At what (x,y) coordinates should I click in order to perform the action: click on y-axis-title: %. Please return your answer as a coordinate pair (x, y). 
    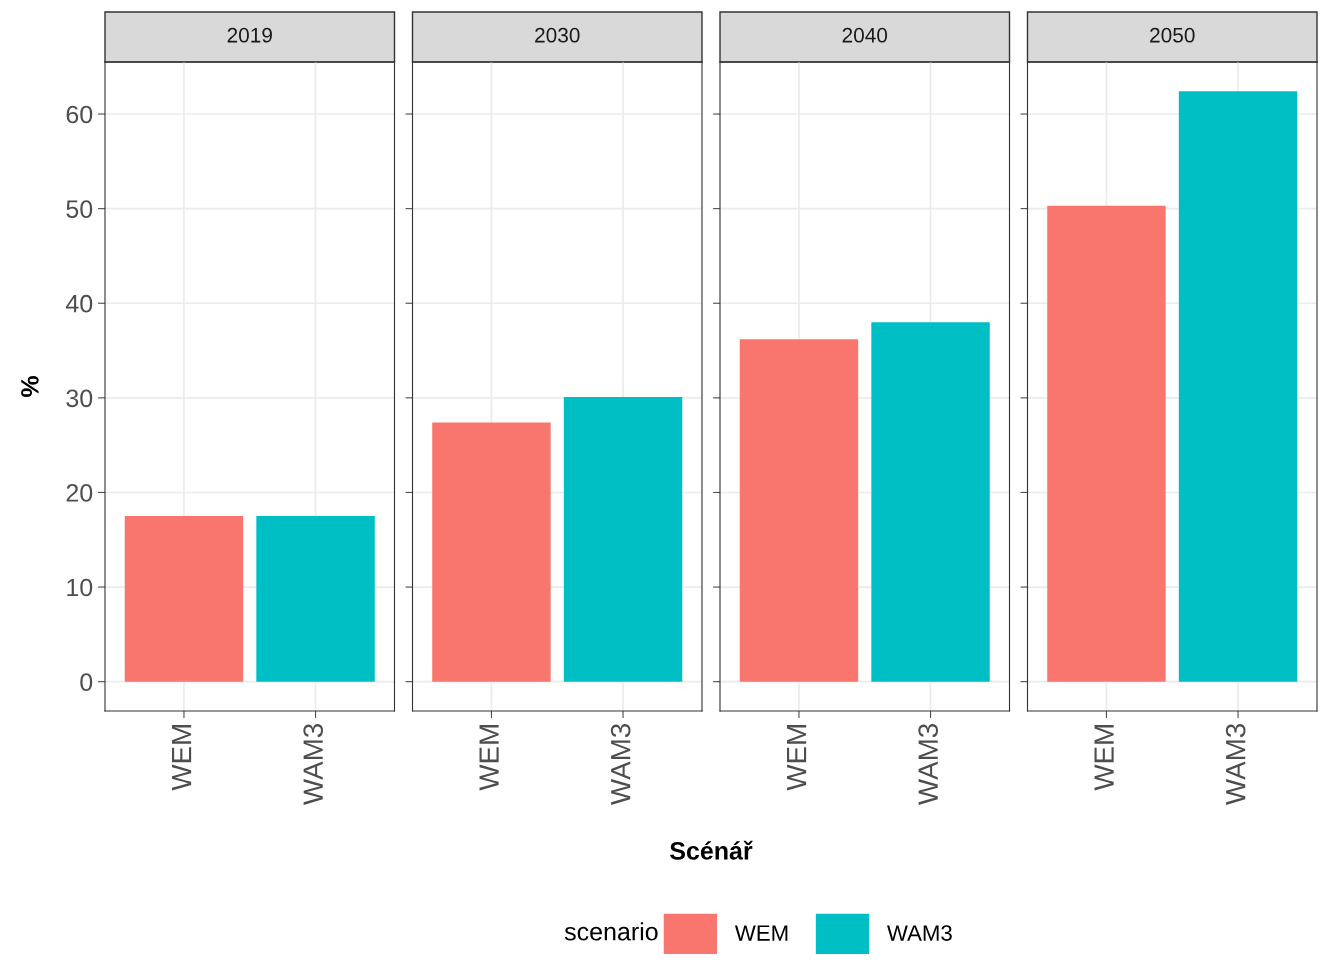
    Looking at the image, I should click on (30, 386).